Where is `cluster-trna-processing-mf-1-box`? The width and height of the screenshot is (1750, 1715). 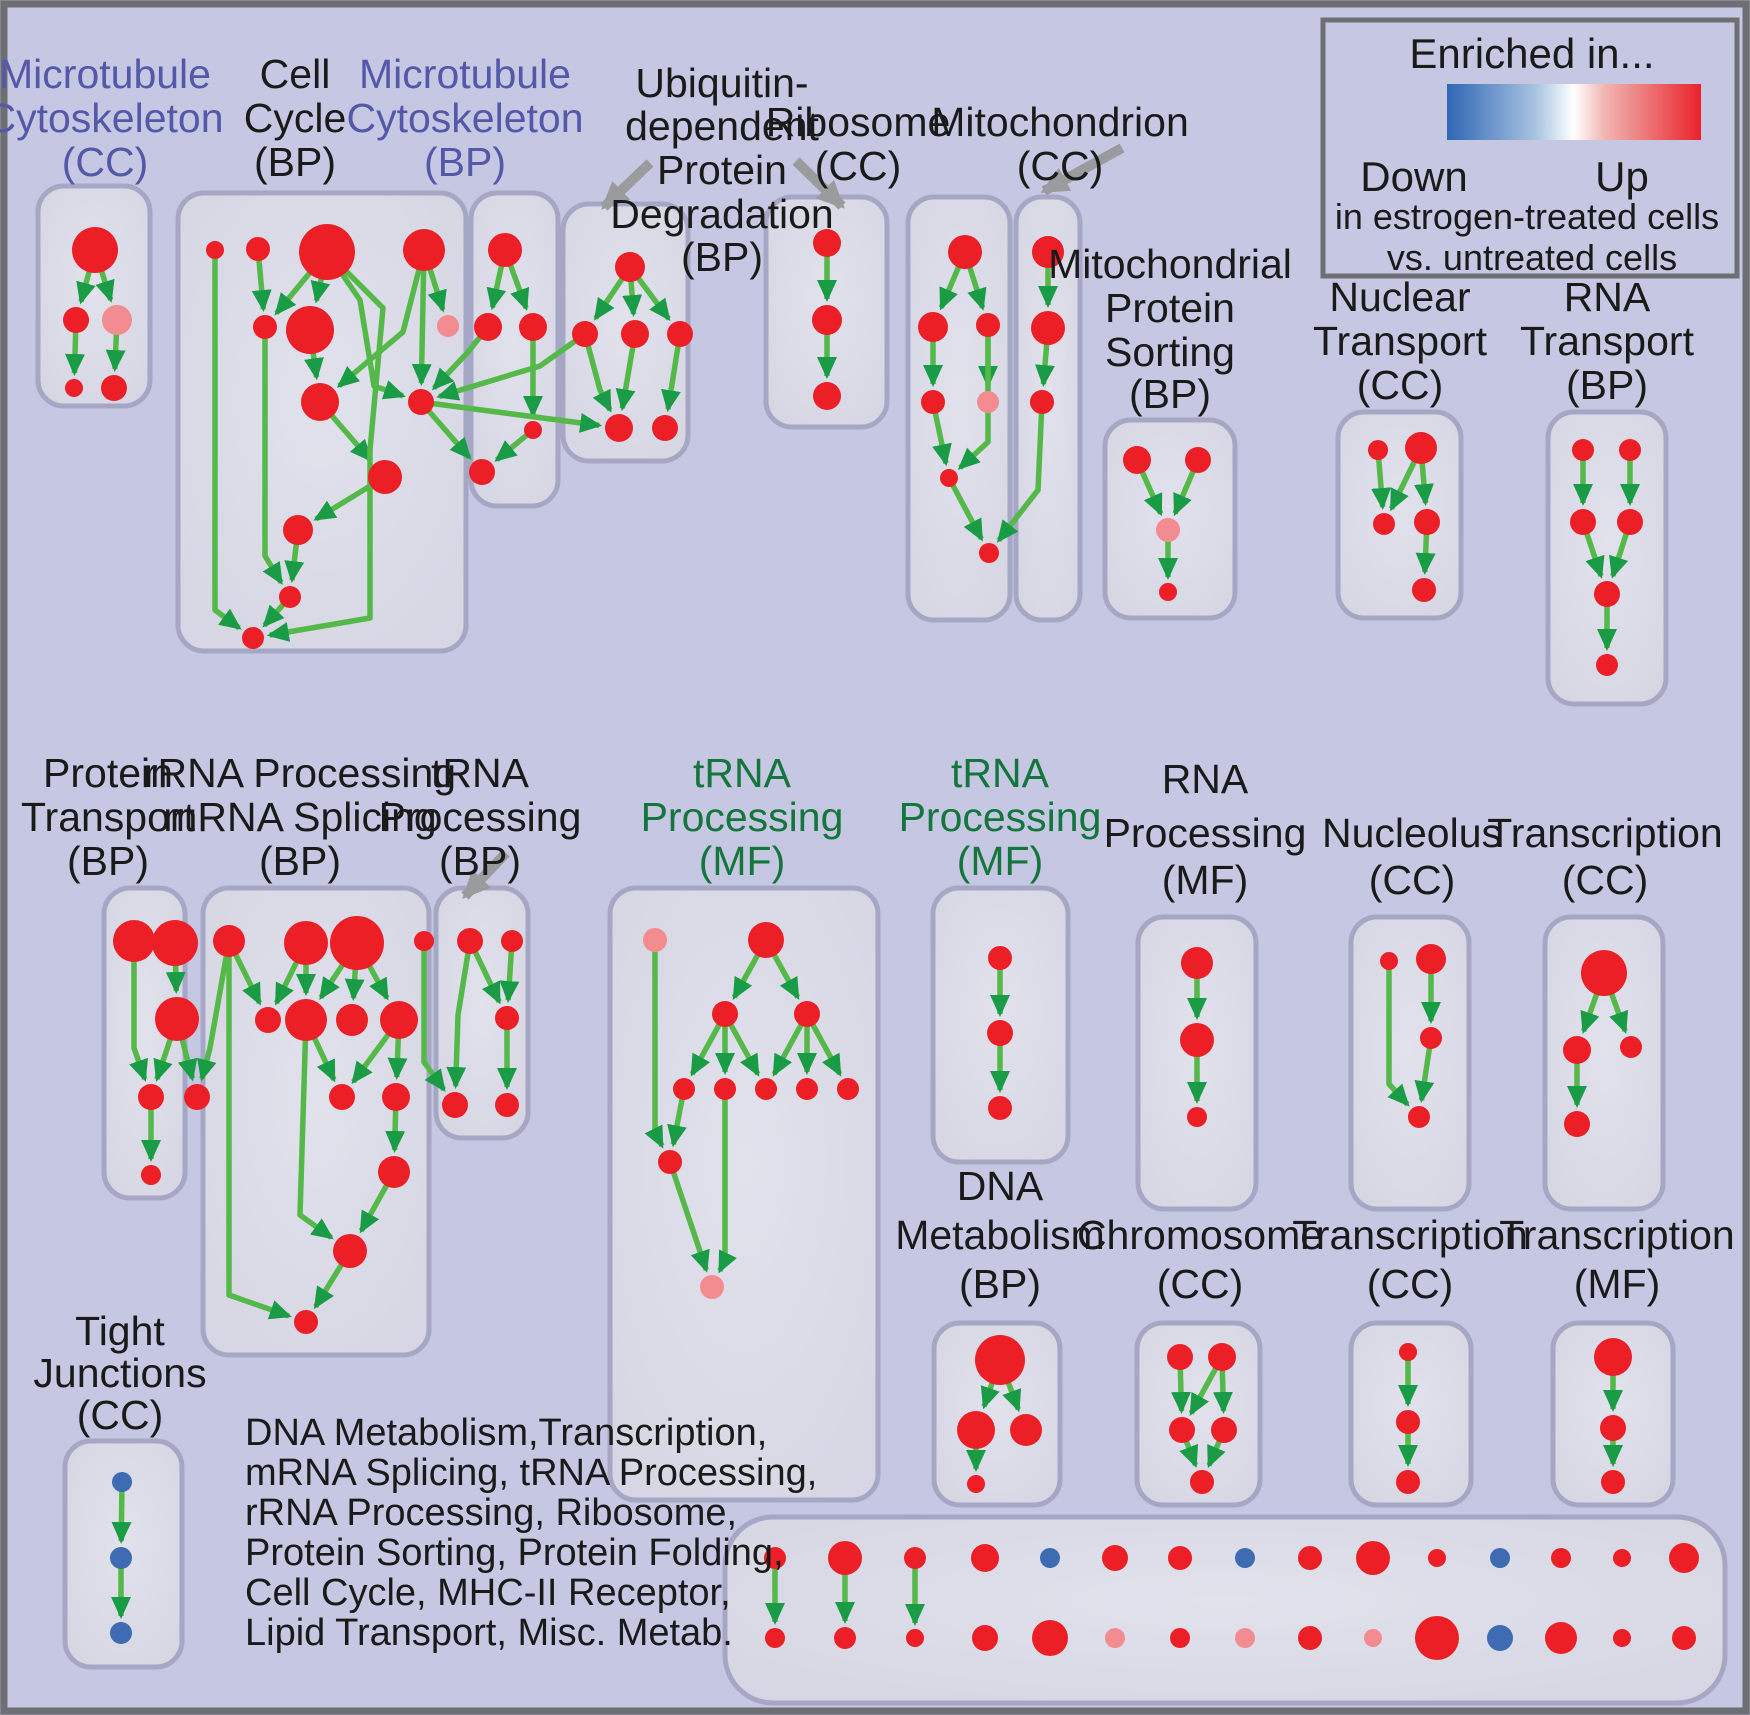
cluster-trna-processing-mf-1-box is located at coordinates (744, 1194).